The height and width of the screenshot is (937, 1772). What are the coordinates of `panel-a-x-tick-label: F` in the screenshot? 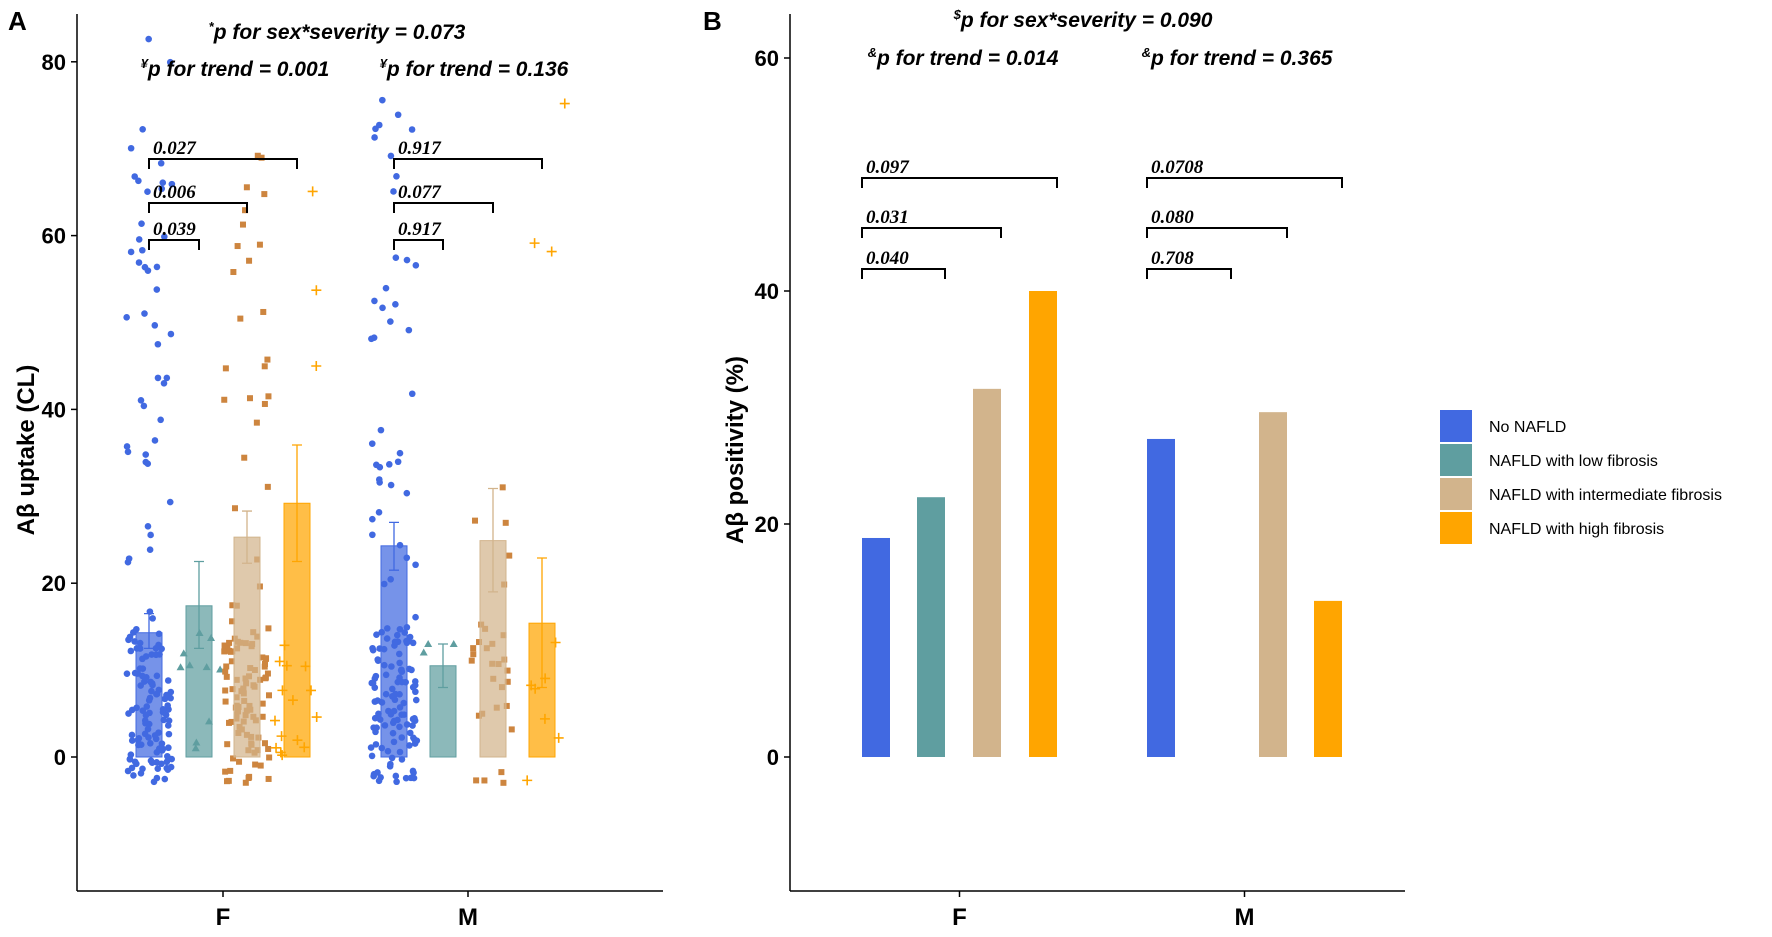 It's located at (223, 917).